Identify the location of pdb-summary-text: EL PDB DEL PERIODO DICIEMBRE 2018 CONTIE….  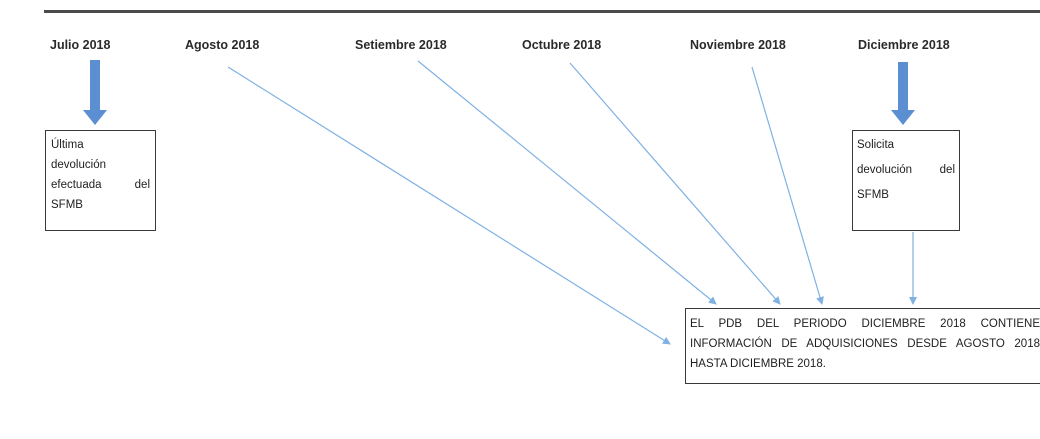
(865, 344).